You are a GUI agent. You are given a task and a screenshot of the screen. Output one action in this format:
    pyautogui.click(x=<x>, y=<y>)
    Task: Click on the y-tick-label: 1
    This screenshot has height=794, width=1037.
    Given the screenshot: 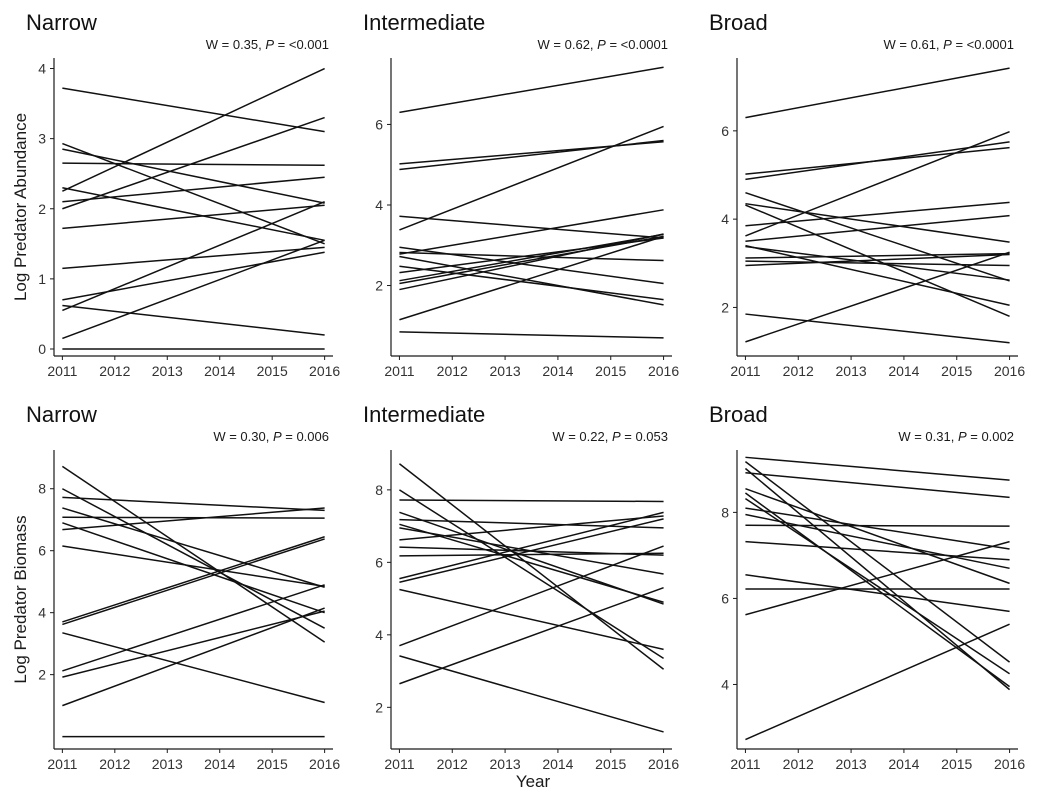 What is the action you would take?
    pyautogui.click(x=42, y=279)
    